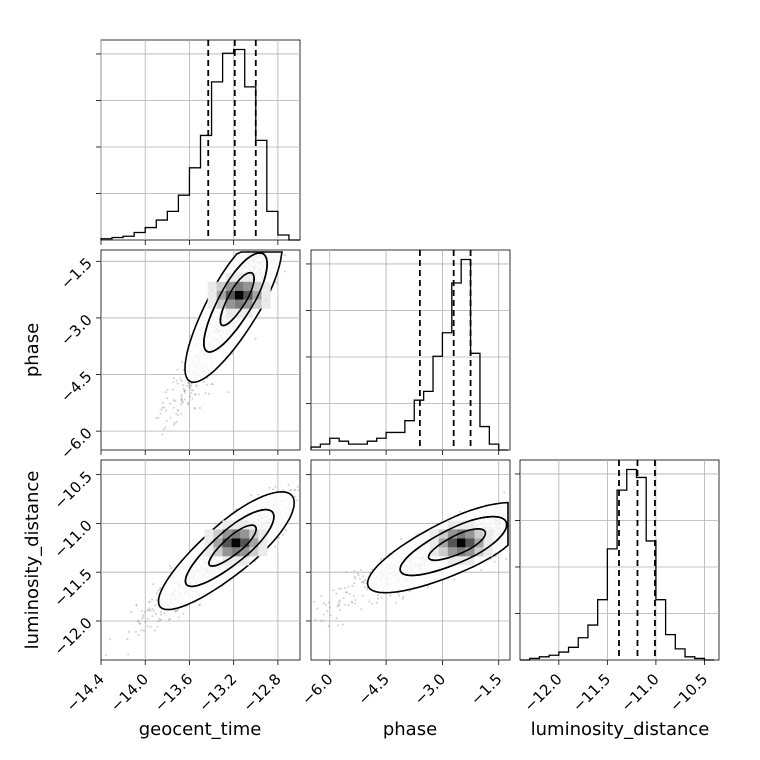 This screenshot has height=760, width=760. What do you see at coordinates (72, 587) in the screenshot?
I see `y-tick-label: −11.5` at bounding box center [72, 587].